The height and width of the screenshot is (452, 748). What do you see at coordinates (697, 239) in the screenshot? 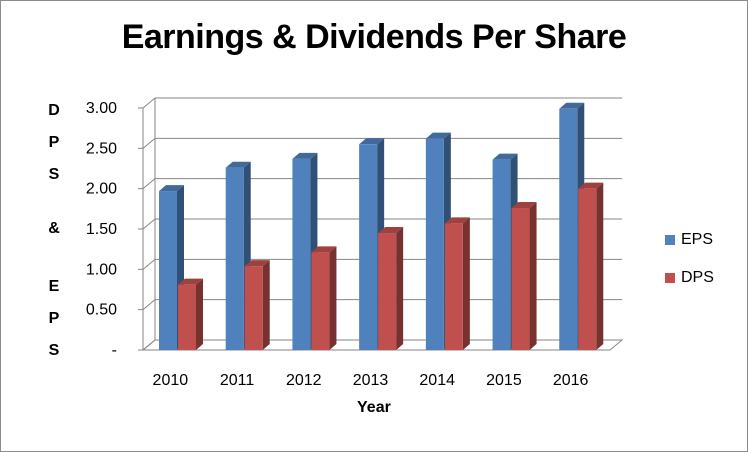
I see `legend-label-eps: EPS` at bounding box center [697, 239].